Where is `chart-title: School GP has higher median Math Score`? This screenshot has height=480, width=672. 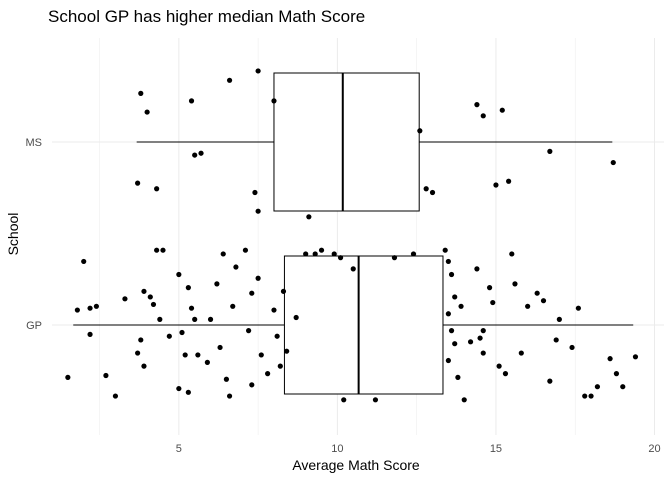 chart-title: School GP has higher median Math Score is located at coordinates (206, 16).